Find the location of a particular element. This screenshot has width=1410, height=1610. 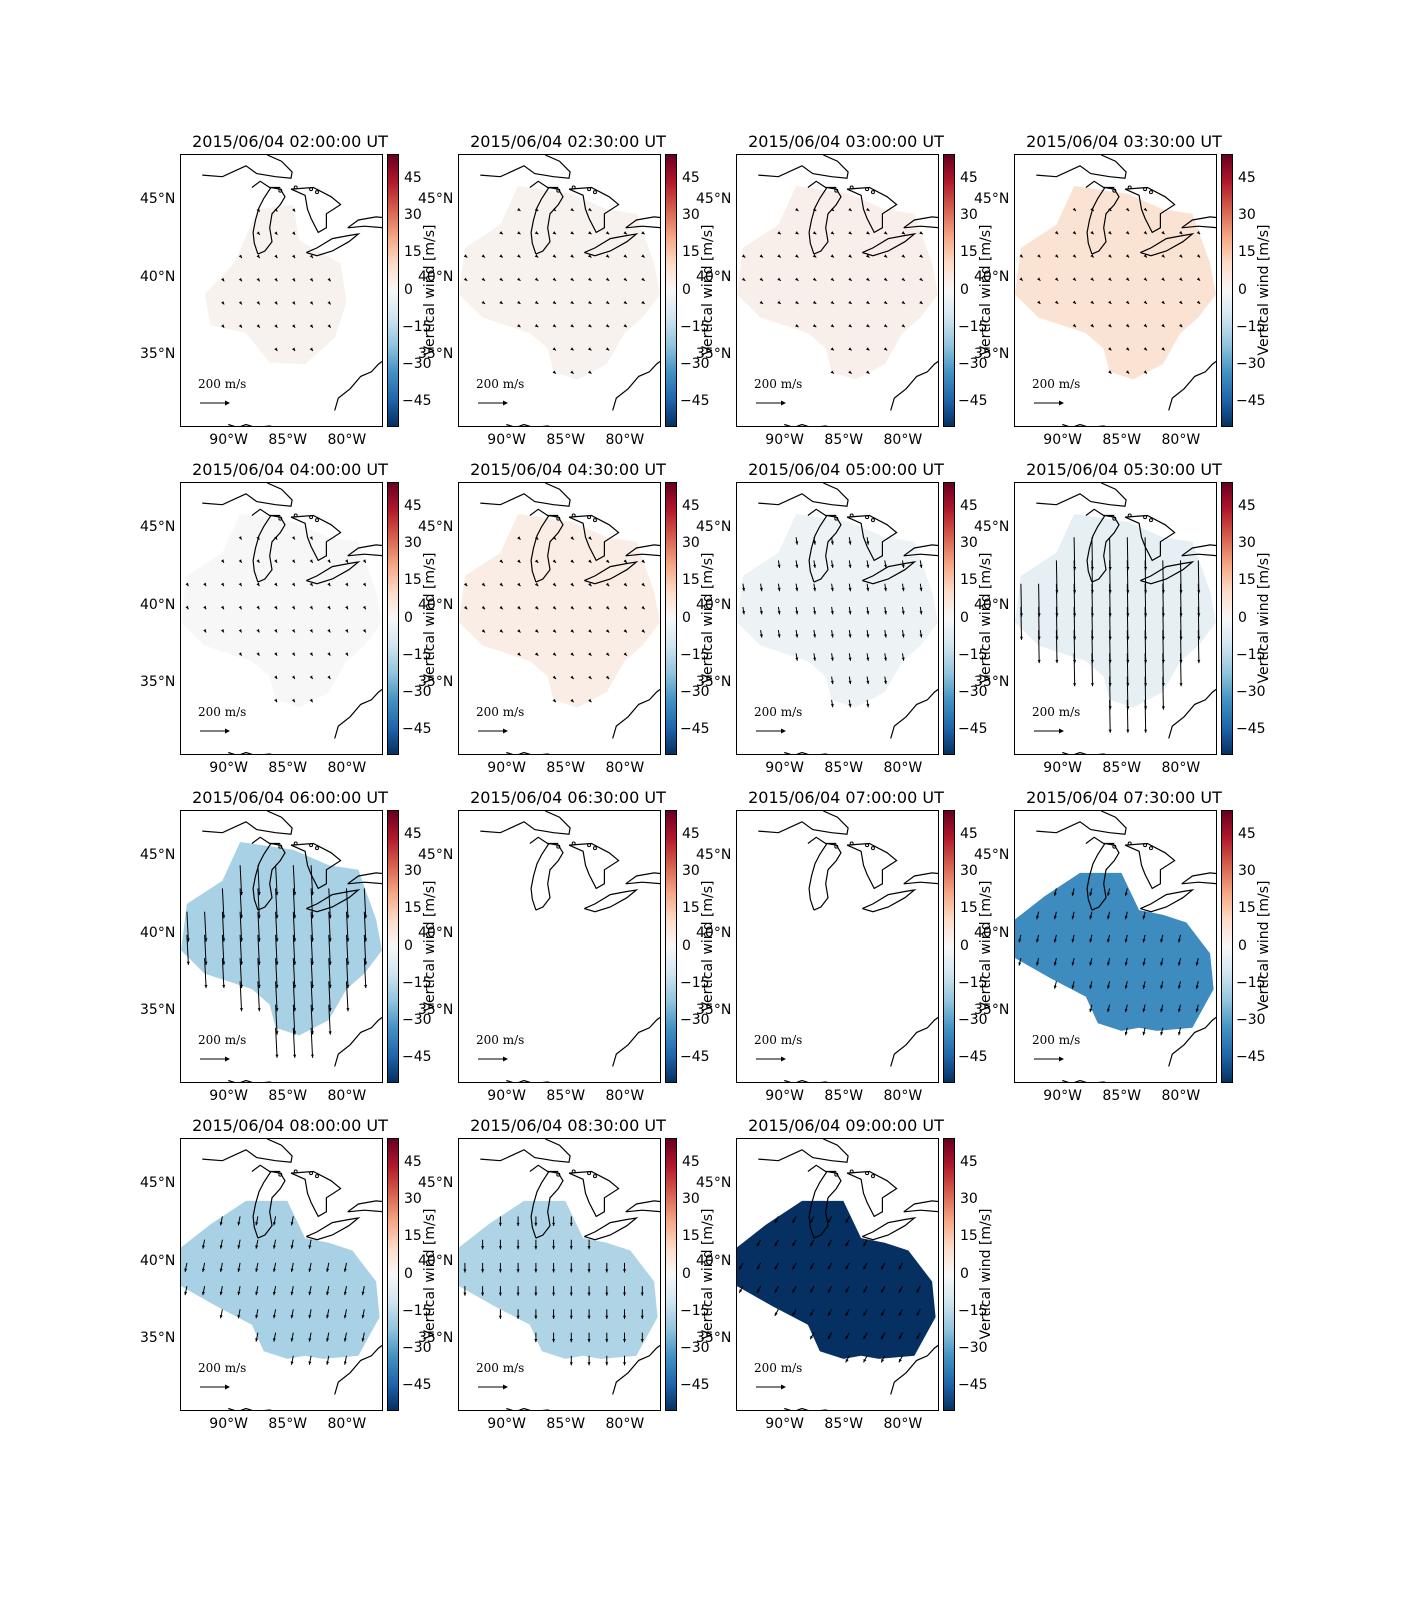

panel-title: 2015/06/04 07:30:00 UT is located at coordinates (1124, 797).